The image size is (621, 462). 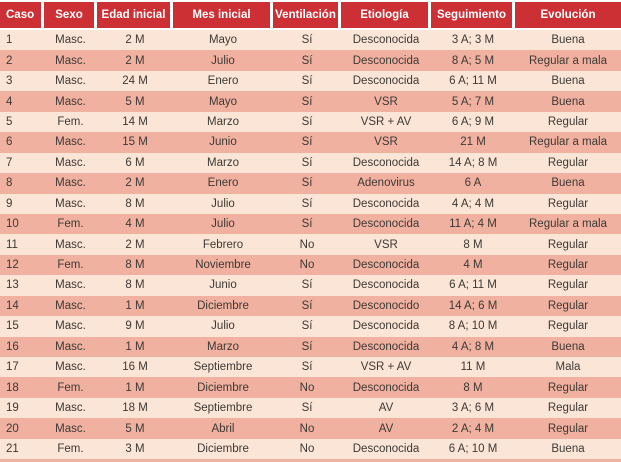 I want to click on table-cell: 14 A; 6 M, so click(x=473, y=305).